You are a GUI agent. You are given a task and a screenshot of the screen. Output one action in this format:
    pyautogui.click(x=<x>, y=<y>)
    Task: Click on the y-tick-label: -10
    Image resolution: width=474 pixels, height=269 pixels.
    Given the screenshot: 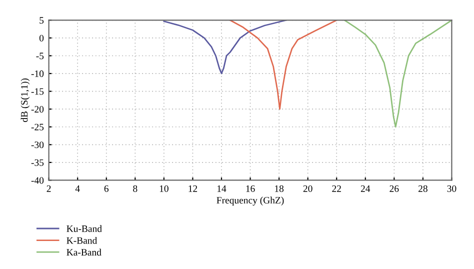 What is the action you would take?
    pyautogui.click(x=37, y=73)
    